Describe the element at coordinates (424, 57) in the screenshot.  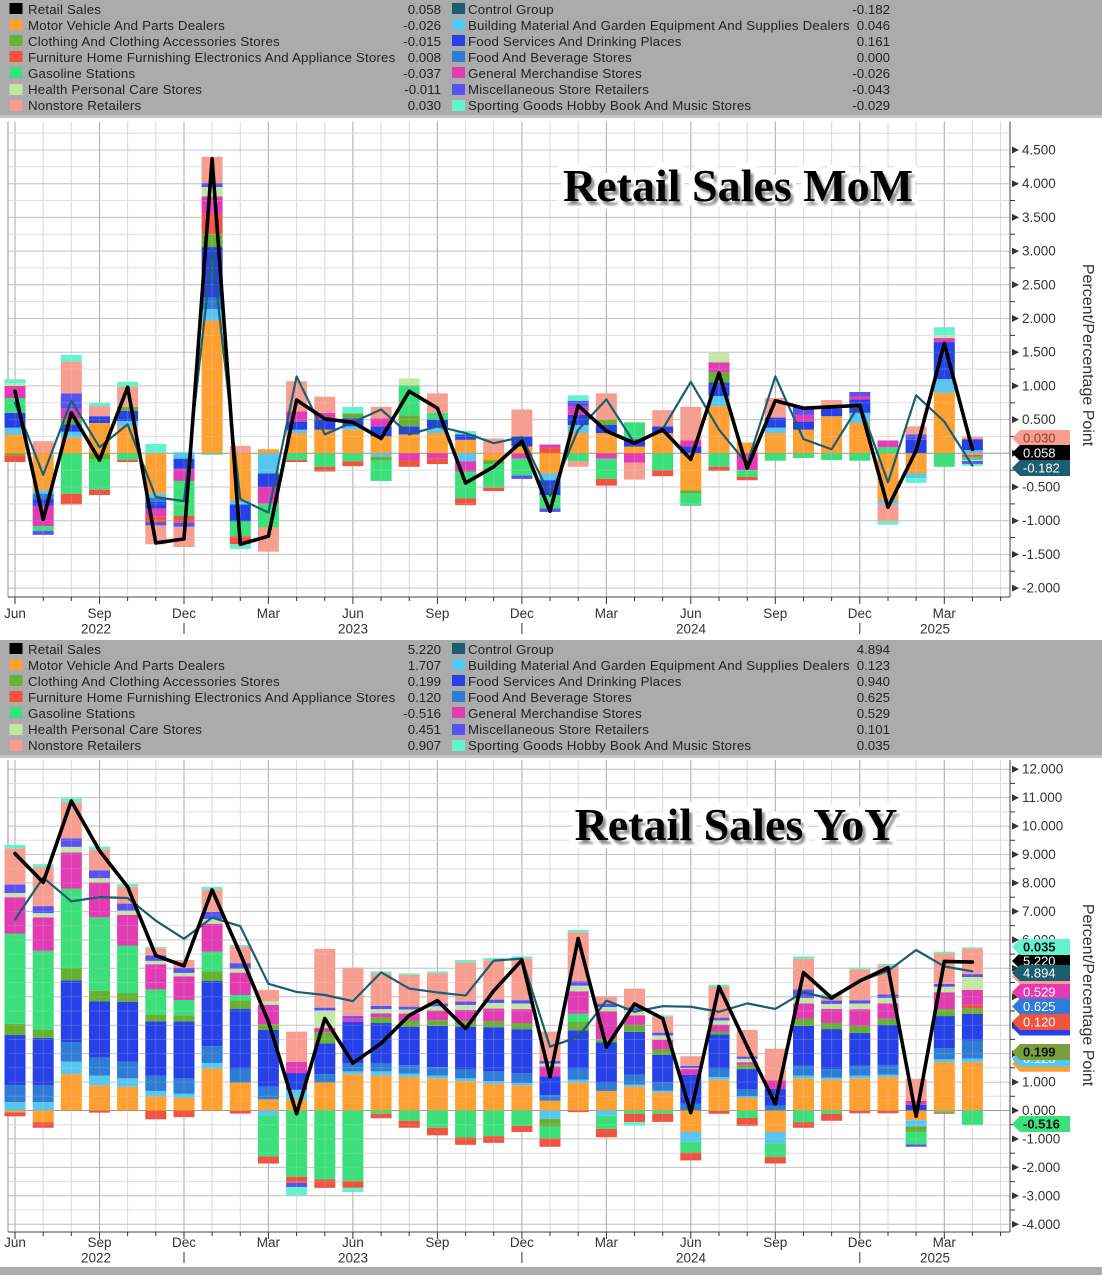
I see `svg-text: 0.008` at that location.